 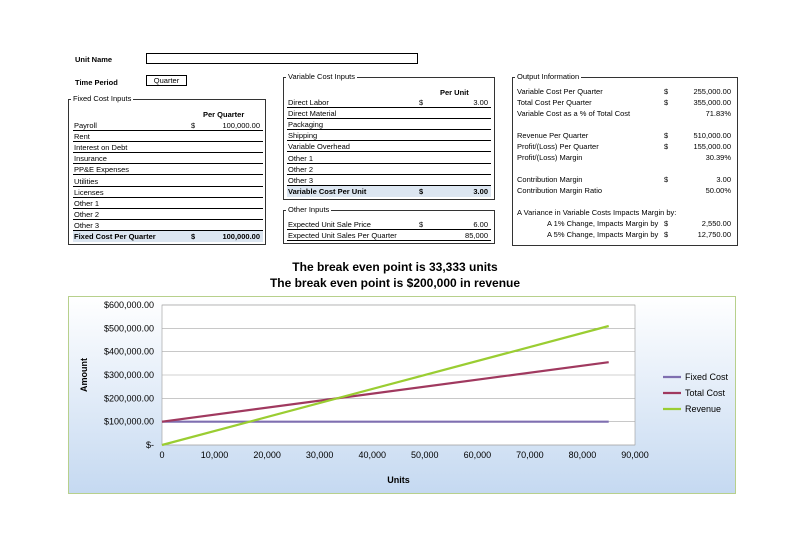 I want to click on variable-cost-total: Variable Cost Per Unit $3.00, so click(x=389, y=191).